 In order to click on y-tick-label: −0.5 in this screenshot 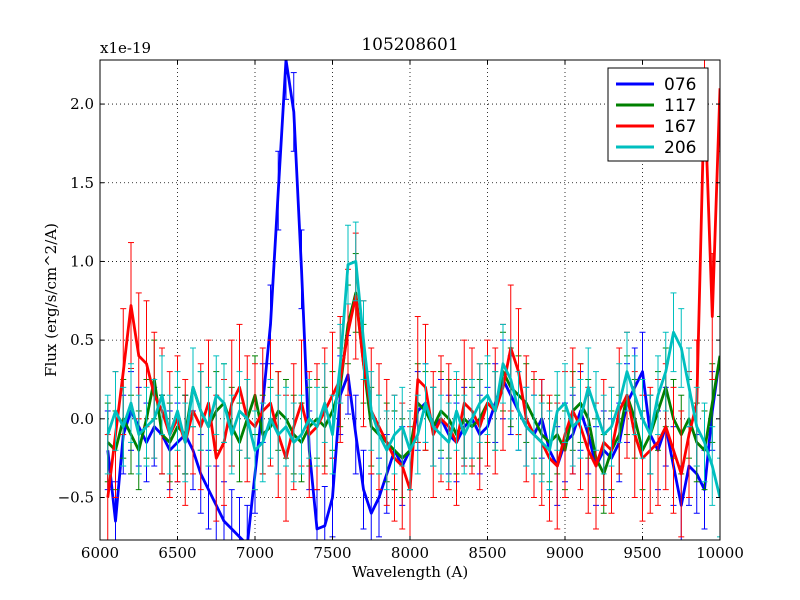, I will do `click(76, 498)`.